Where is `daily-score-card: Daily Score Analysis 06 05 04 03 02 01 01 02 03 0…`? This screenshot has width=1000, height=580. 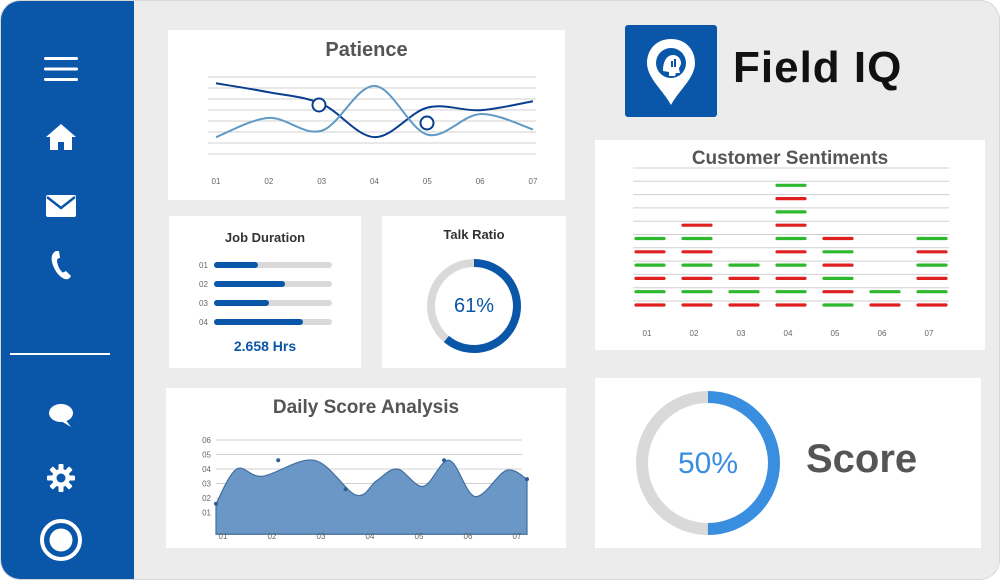 daily-score-card: Daily Score Analysis 06 05 04 03 02 01 01 02 03 0… is located at coordinates (366, 468).